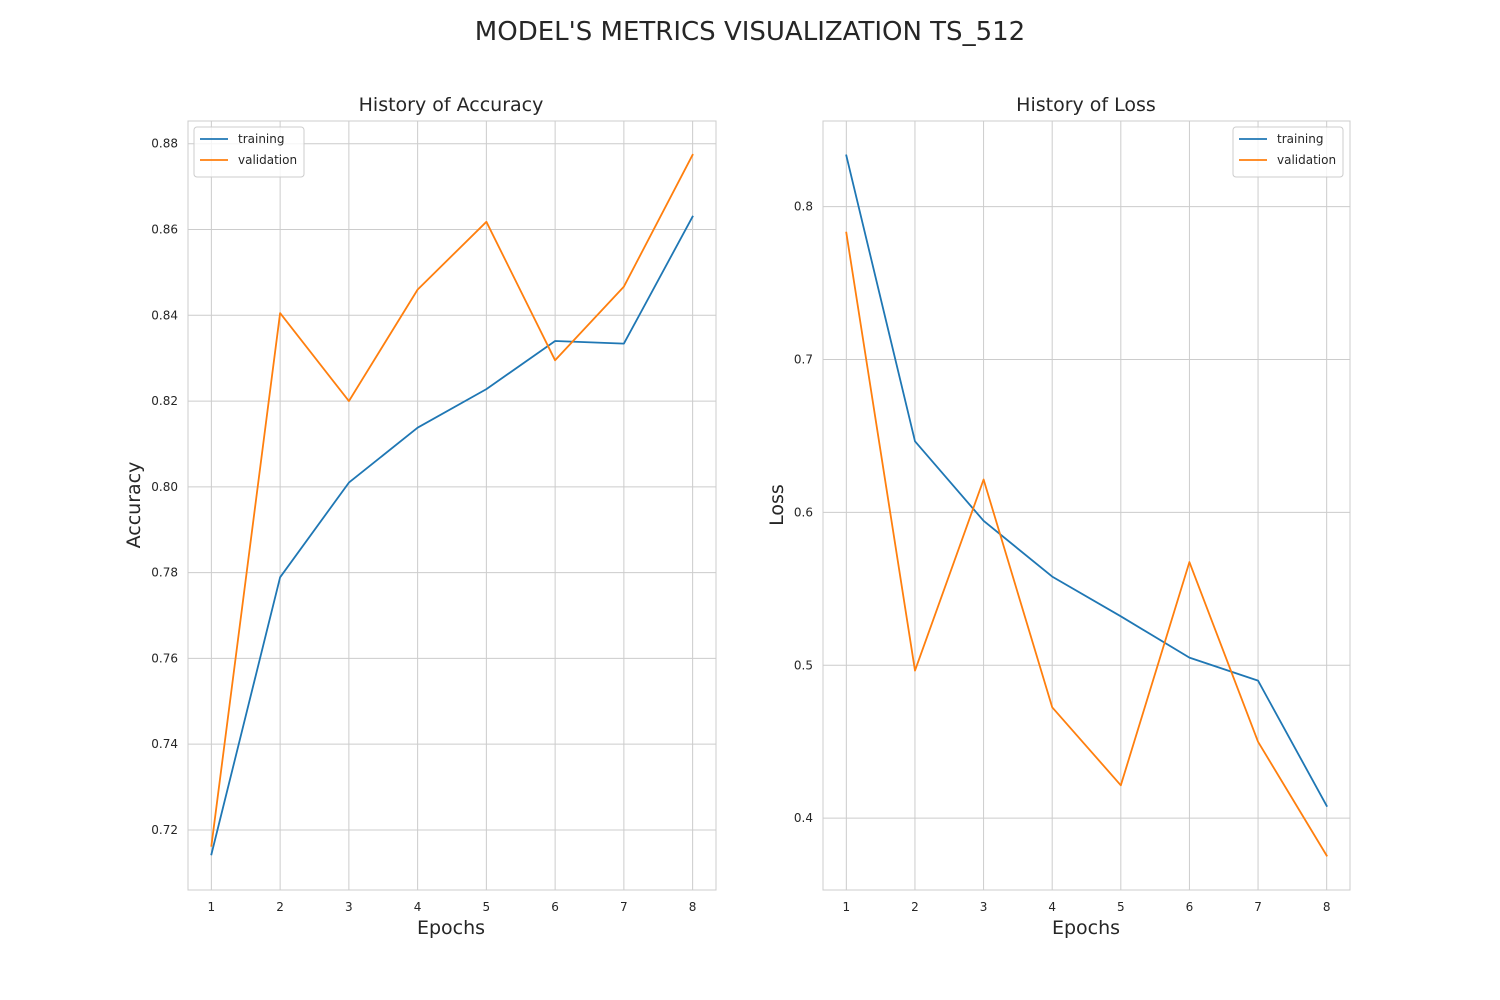  I want to click on accuracy-x-tick-label: 4, so click(418, 907).